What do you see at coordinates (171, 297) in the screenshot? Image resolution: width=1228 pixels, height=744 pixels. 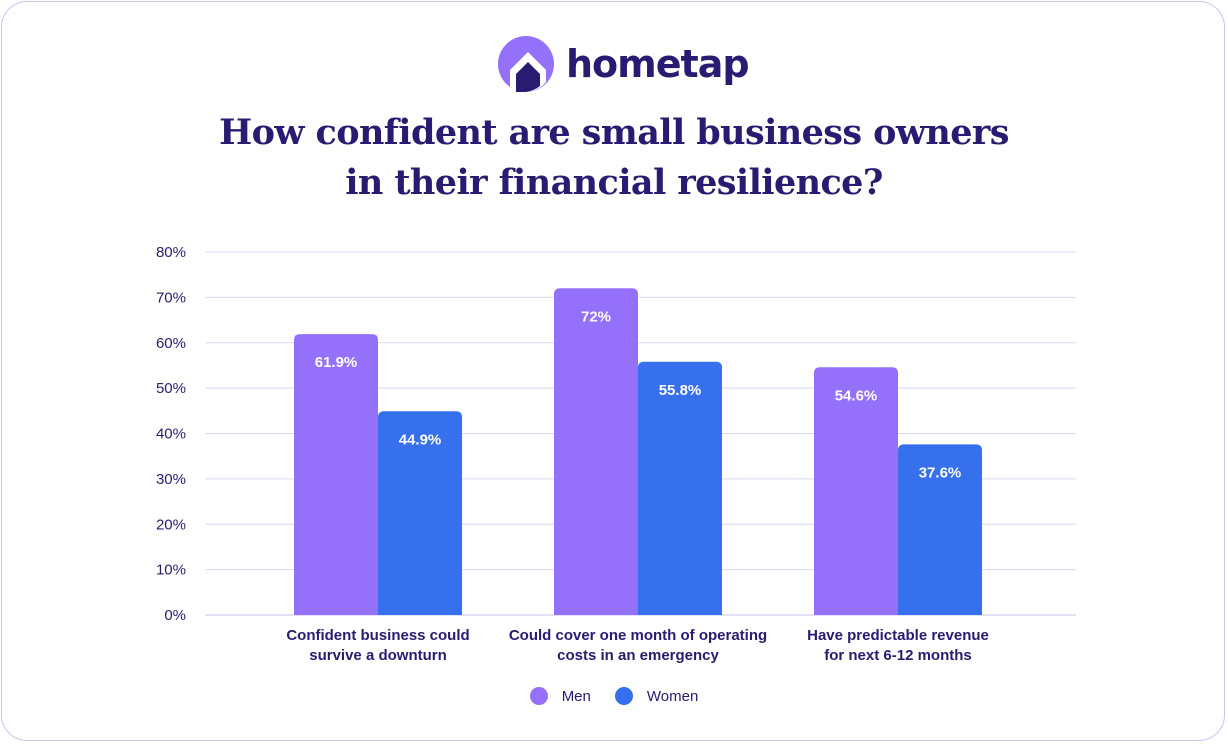 I see `y-tick-label: 70%` at bounding box center [171, 297].